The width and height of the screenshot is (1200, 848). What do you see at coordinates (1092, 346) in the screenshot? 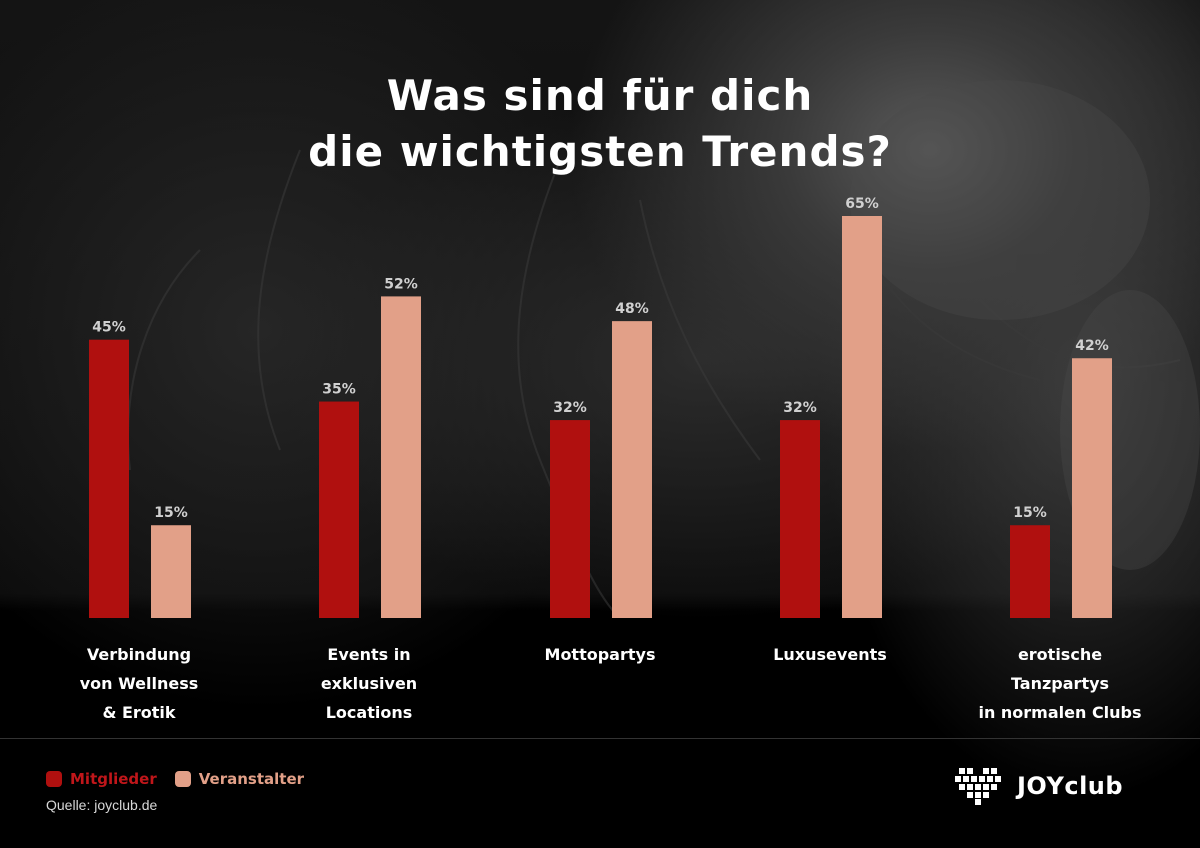
I see `bar-value-label-veranstalter-tanzpartys: 42%` at bounding box center [1092, 346].